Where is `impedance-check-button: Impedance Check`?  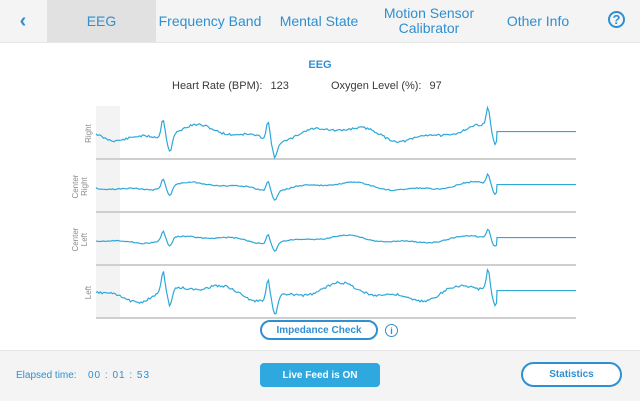 impedance-check-button: Impedance Check is located at coordinates (319, 330).